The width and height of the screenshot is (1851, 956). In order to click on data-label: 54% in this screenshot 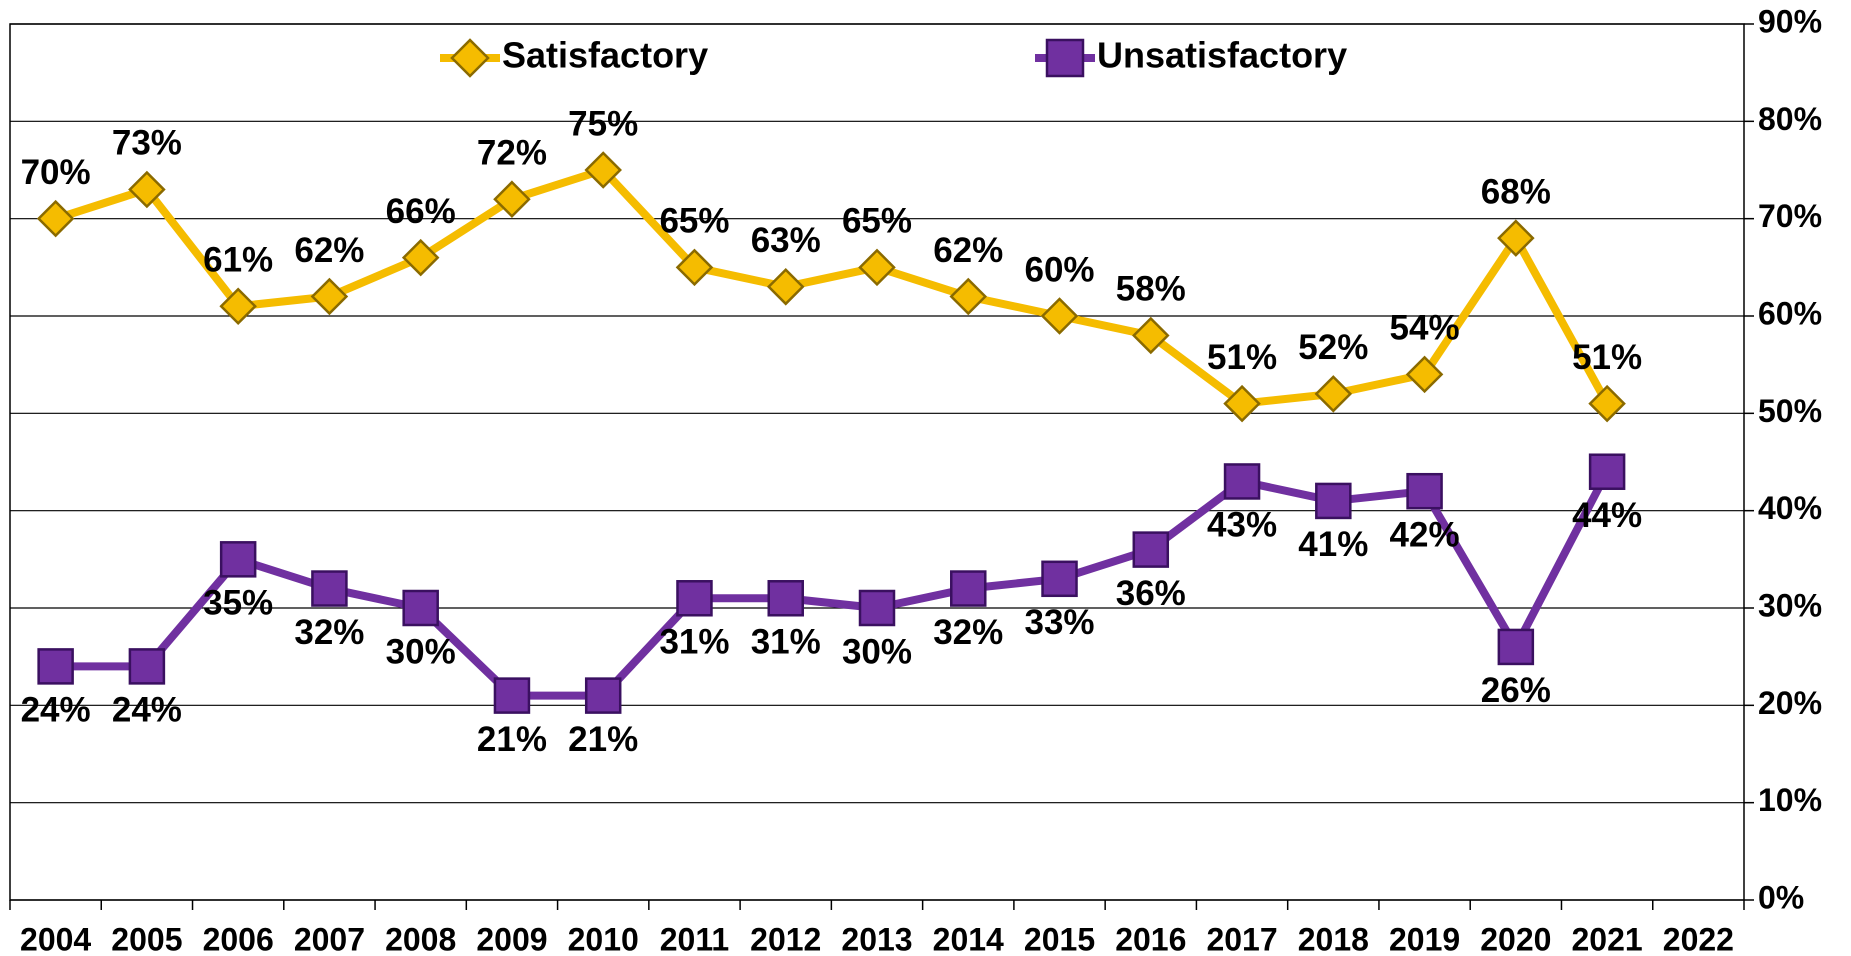, I will do `click(1425, 328)`.